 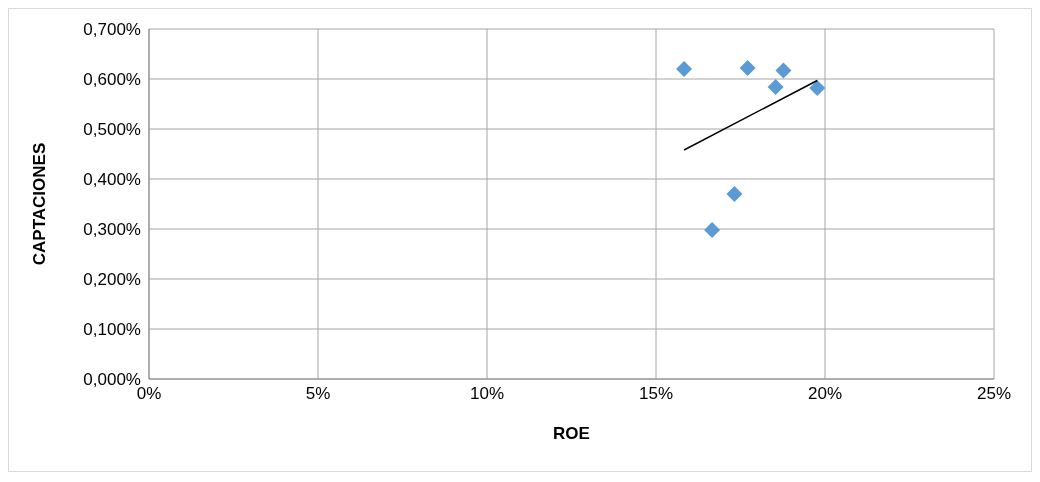 What do you see at coordinates (656, 394) in the screenshot?
I see `x-tick-label: 15%` at bounding box center [656, 394].